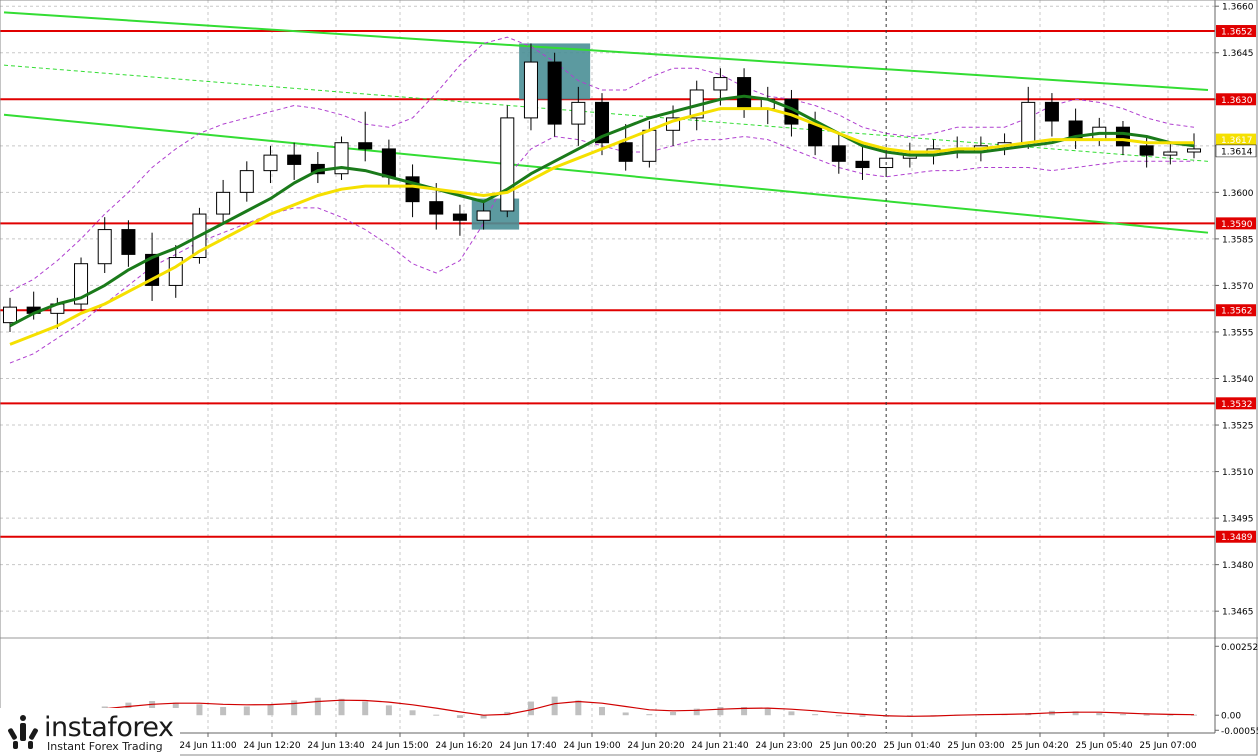 This screenshot has width=1258, height=756. I want to click on oscillator-pane, so click(629, 678).